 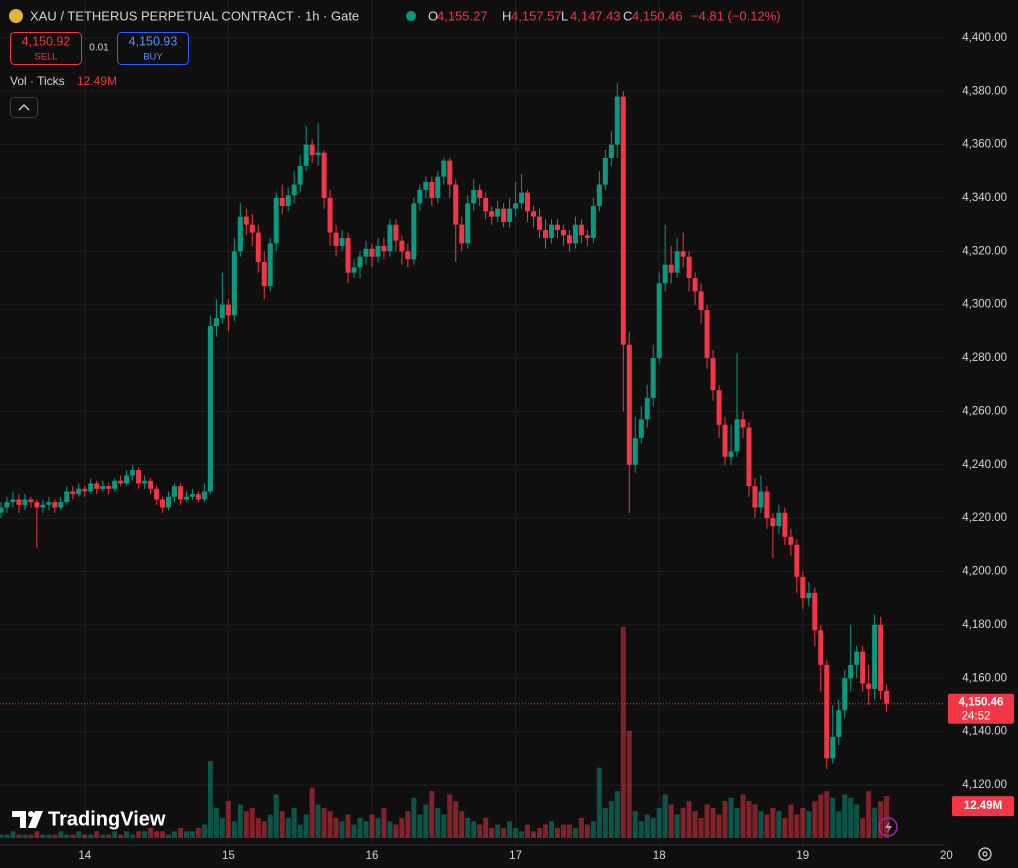 I want to click on sell-price: 4,150.92, so click(x=46, y=41).